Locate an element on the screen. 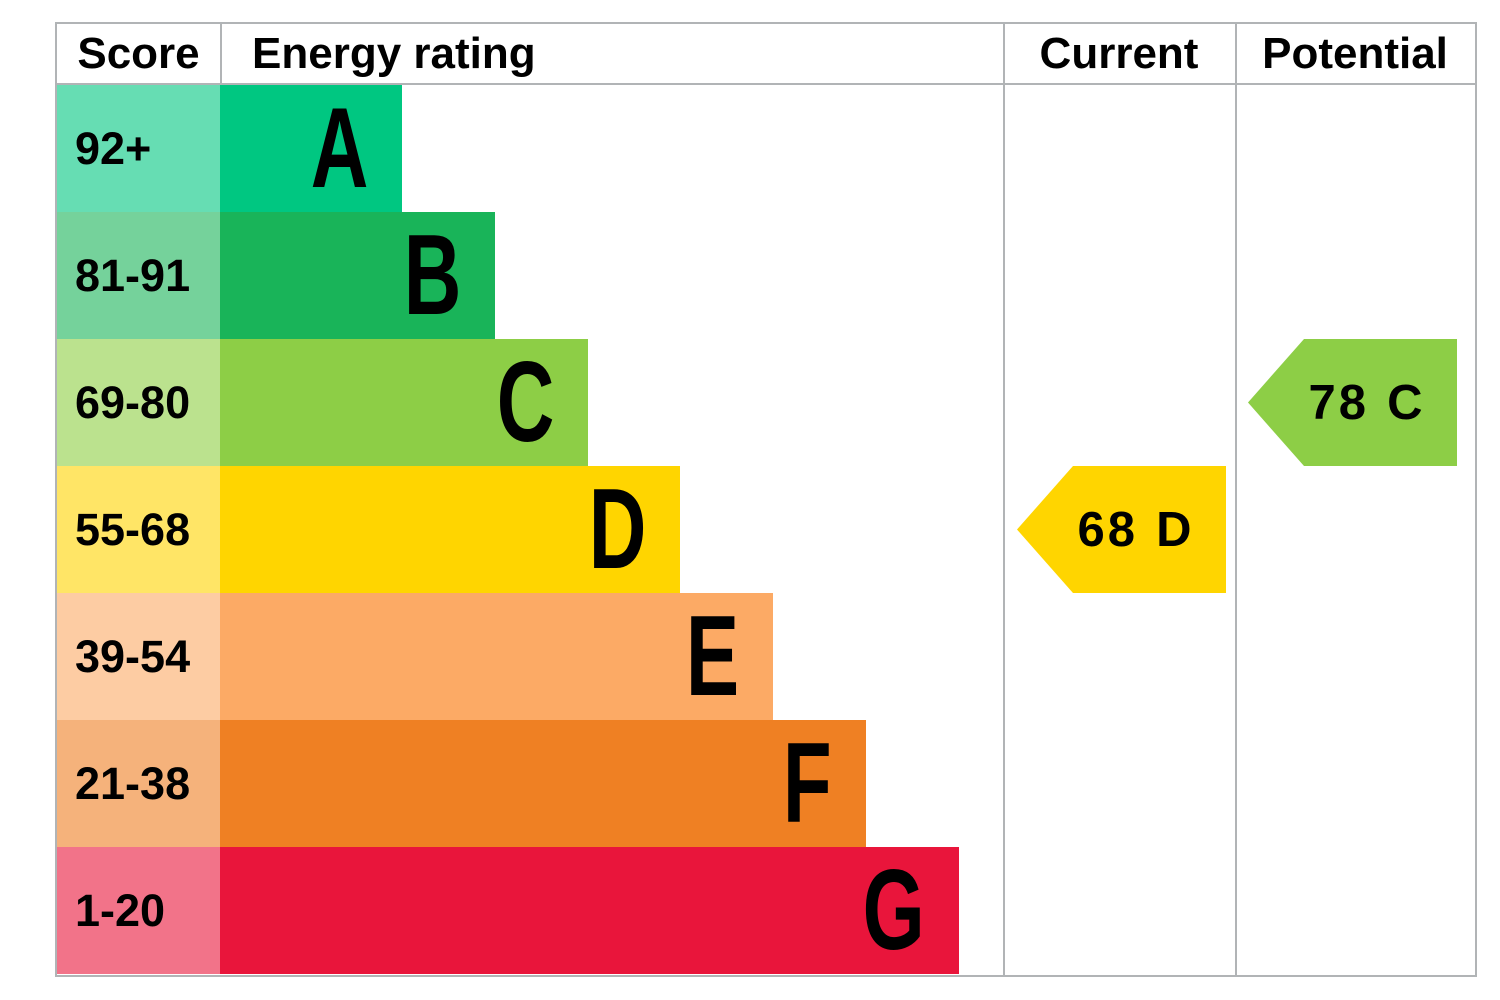  header-score-divider is located at coordinates (221, 53).